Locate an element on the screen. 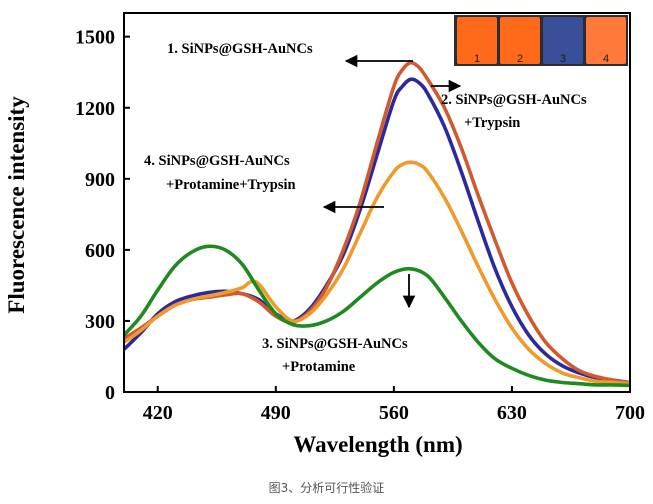 The width and height of the screenshot is (653, 504). x-axis-title: Wavelength (nm) is located at coordinates (377, 444).